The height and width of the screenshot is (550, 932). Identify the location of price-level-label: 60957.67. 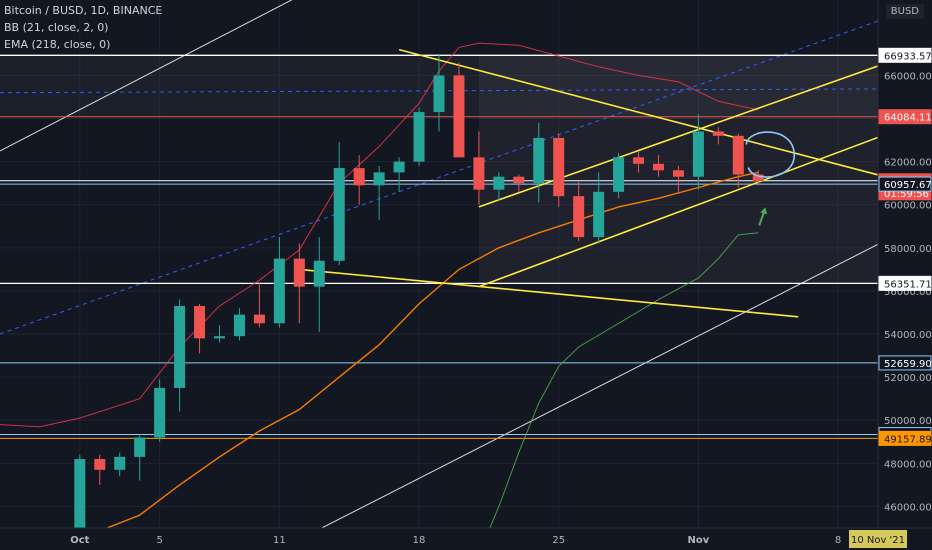
(908, 185).